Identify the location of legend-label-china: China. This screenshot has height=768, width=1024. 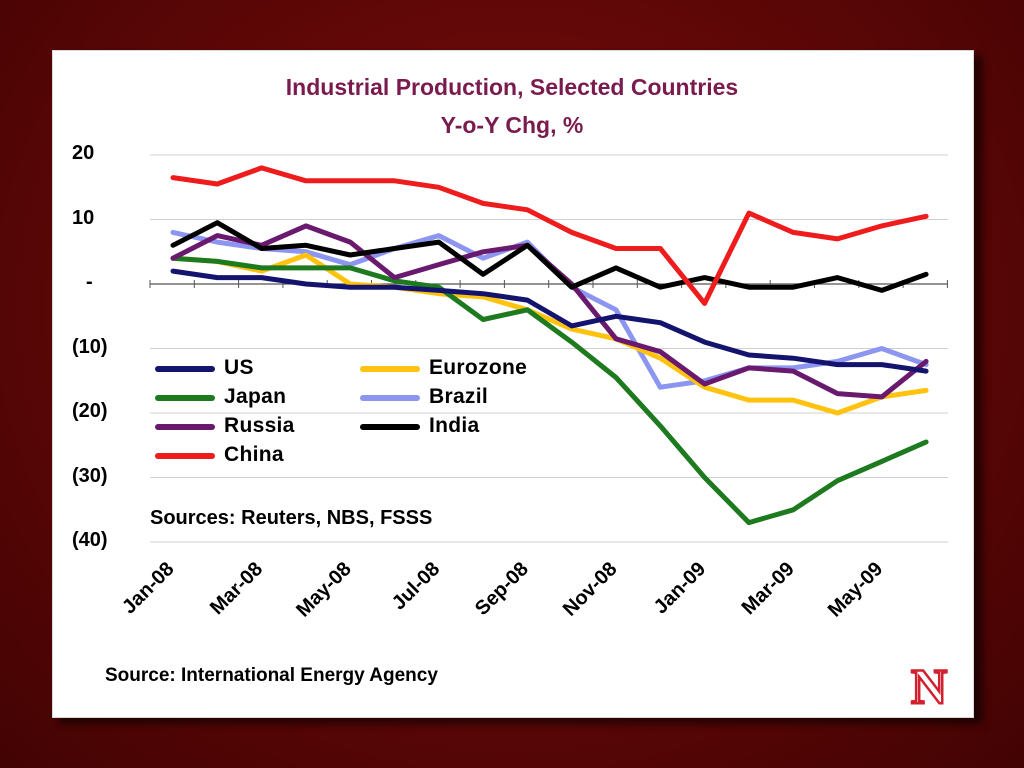
(254, 454).